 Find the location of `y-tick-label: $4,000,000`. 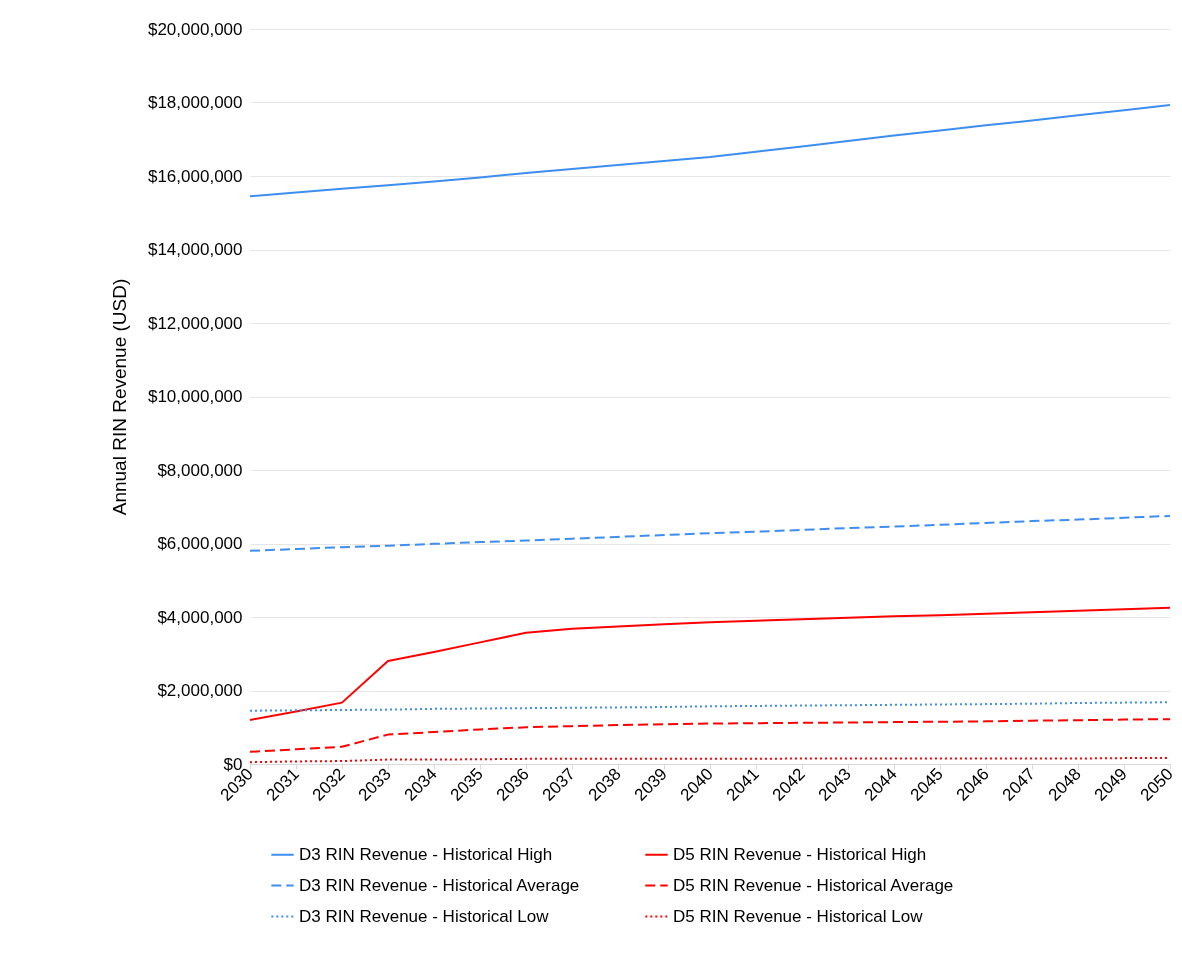

y-tick-label: $4,000,000 is located at coordinates (200, 617).